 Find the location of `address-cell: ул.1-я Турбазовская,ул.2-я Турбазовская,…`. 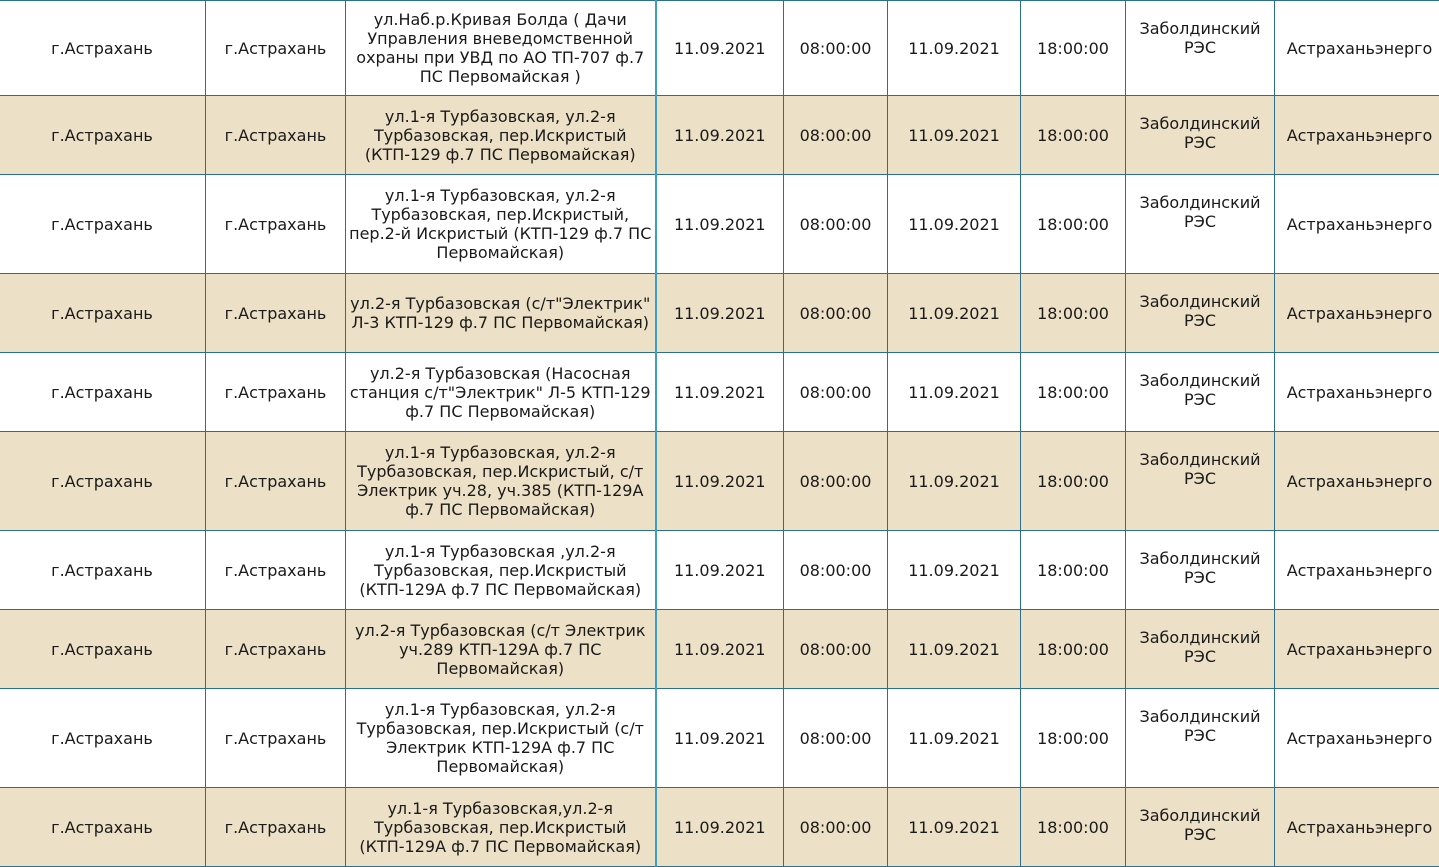

address-cell: ул.1-я Турбазовская,ул.2-я Турбазовская,… is located at coordinates (501, 827).